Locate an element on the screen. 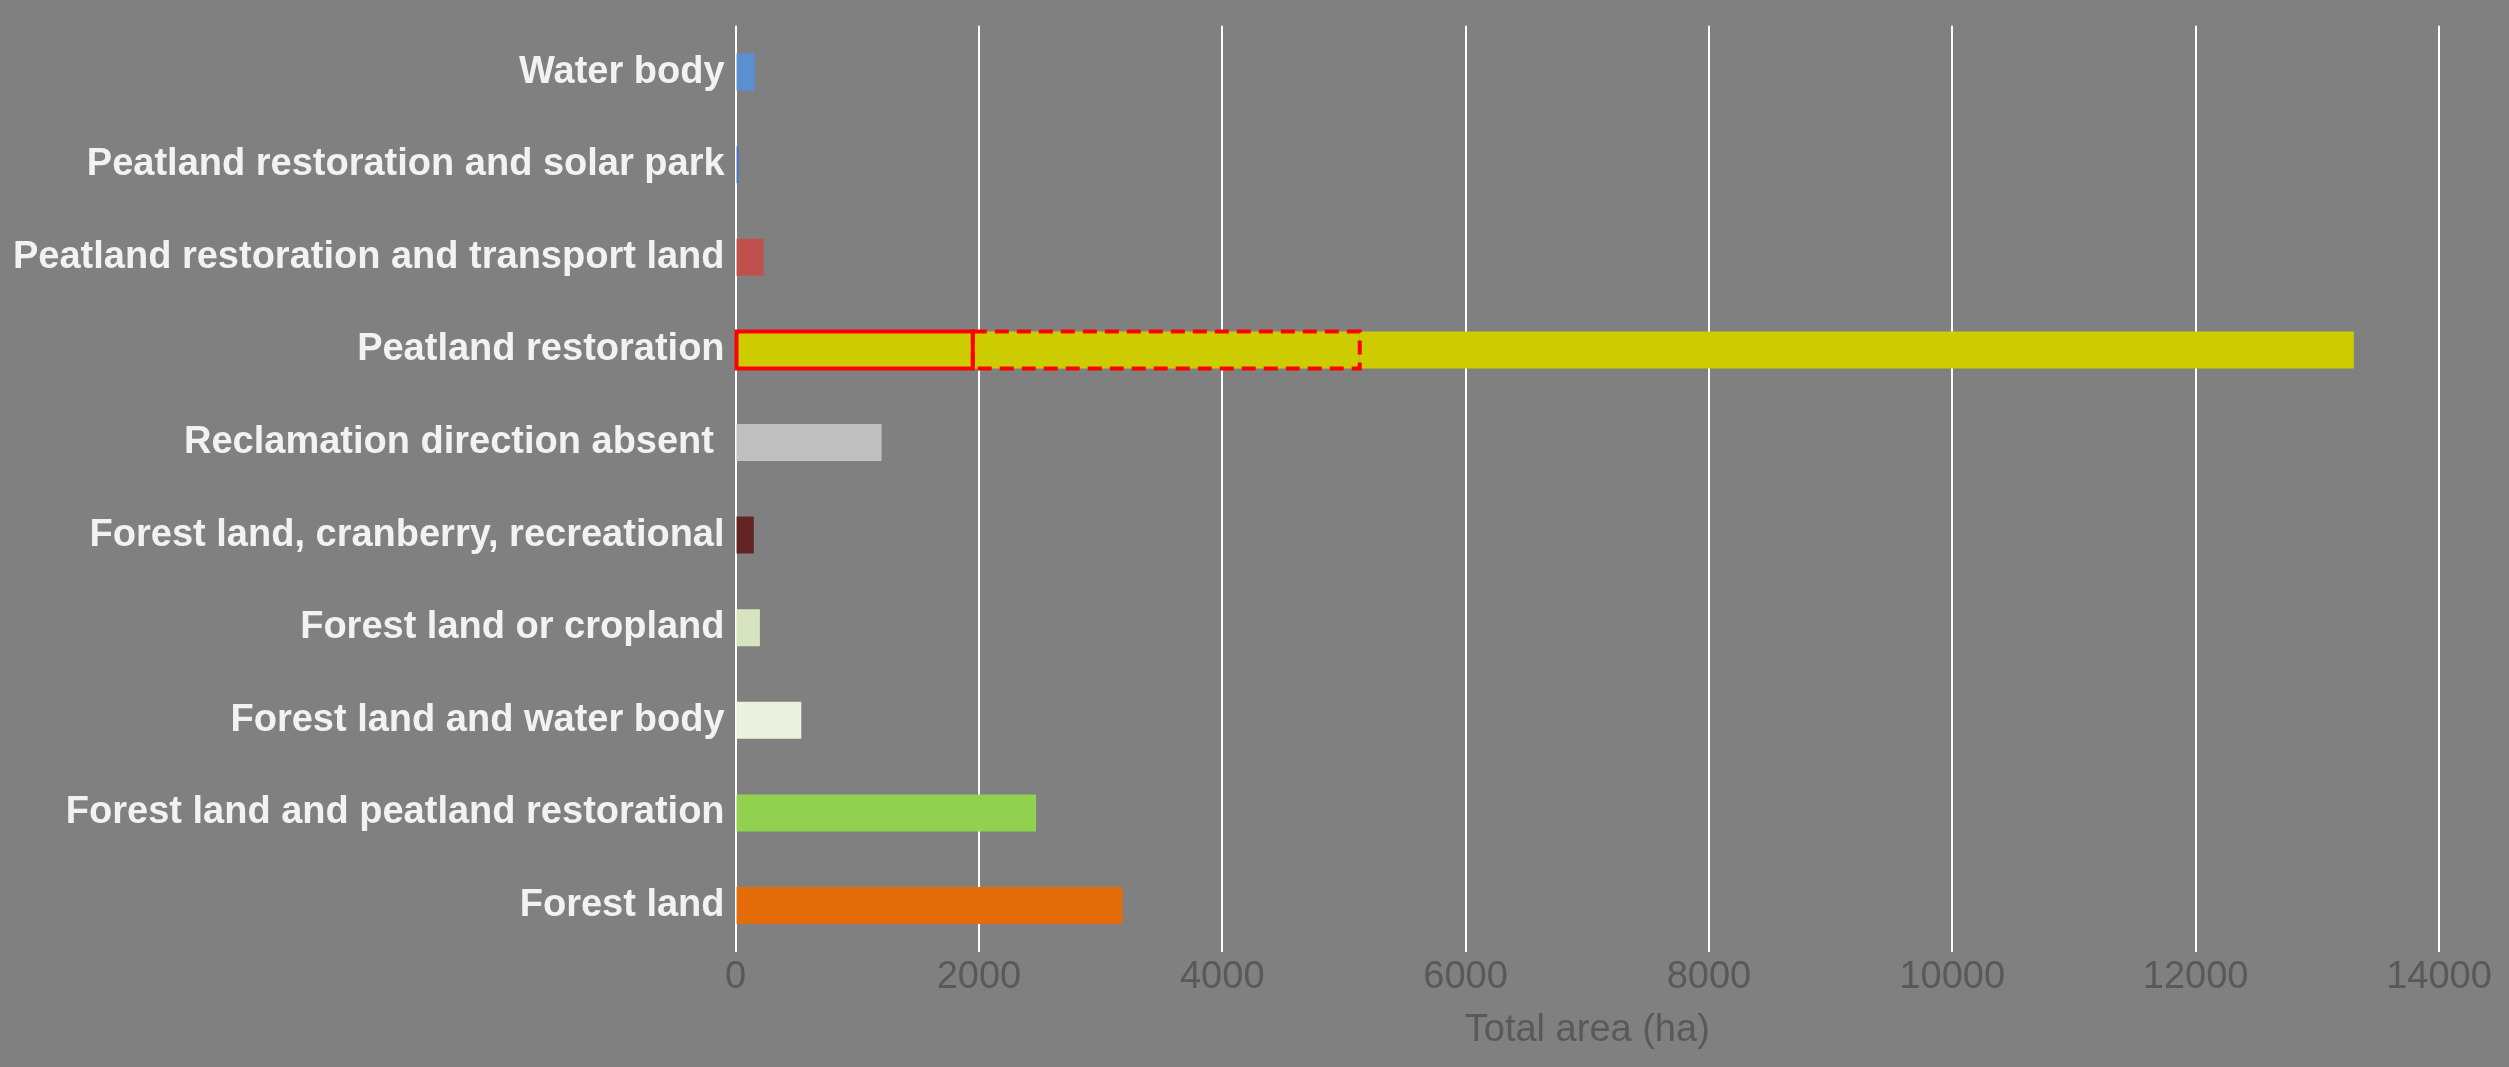 This screenshot has width=2509, height=1067. y-tick-label: Forest land and peatland restoration is located at coordinates (395, 810).